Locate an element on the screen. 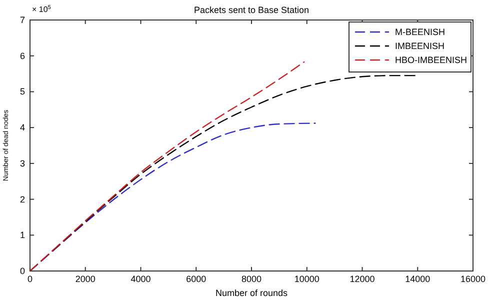 This screenshot has height=300, width=489. y-tick-label: 1 is located at coordinates (22, 235).